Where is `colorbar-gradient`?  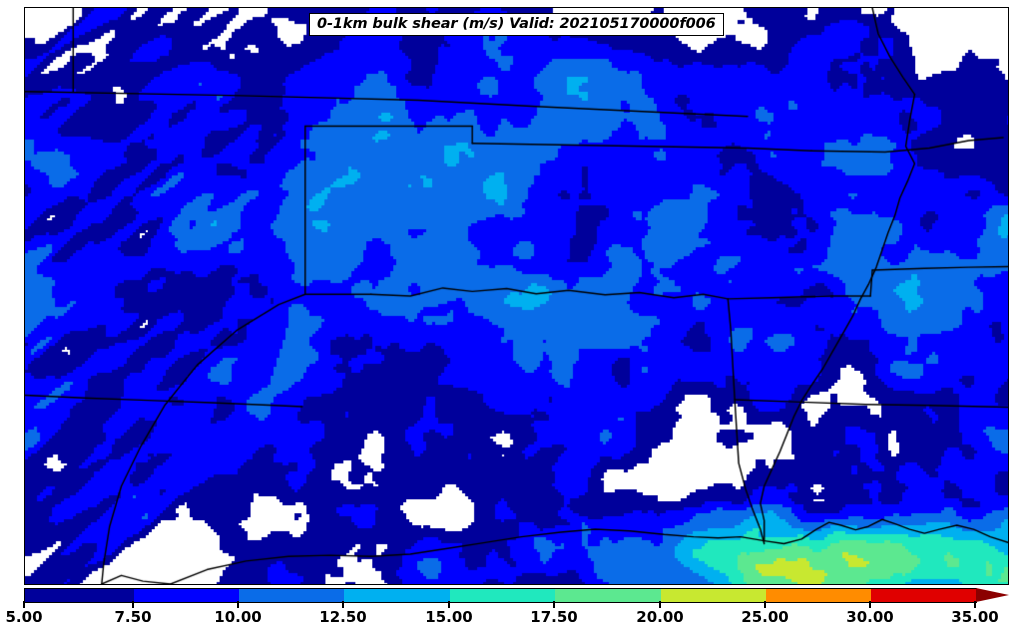
colorbar-gradient is located at coordinates (500, 595).